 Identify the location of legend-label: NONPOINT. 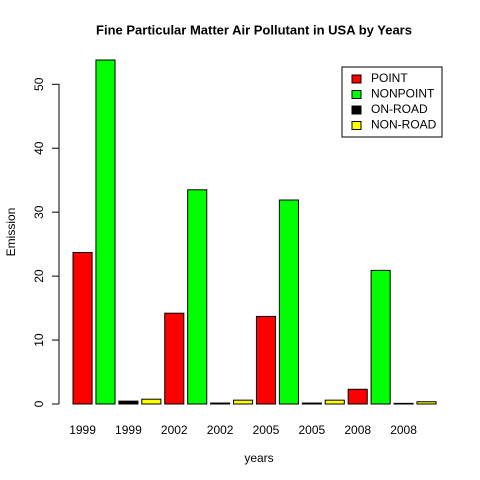
(403, 94).